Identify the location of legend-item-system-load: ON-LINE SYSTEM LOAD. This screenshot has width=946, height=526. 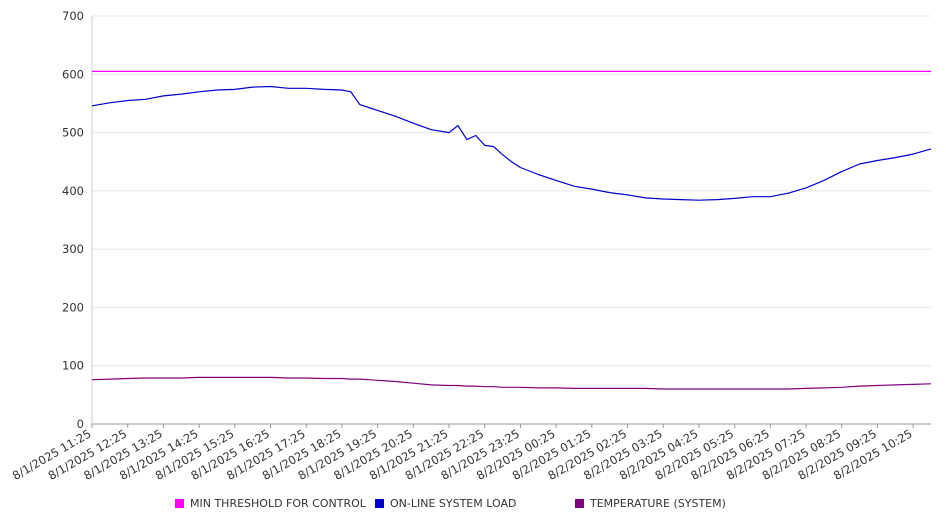
(445, 503).